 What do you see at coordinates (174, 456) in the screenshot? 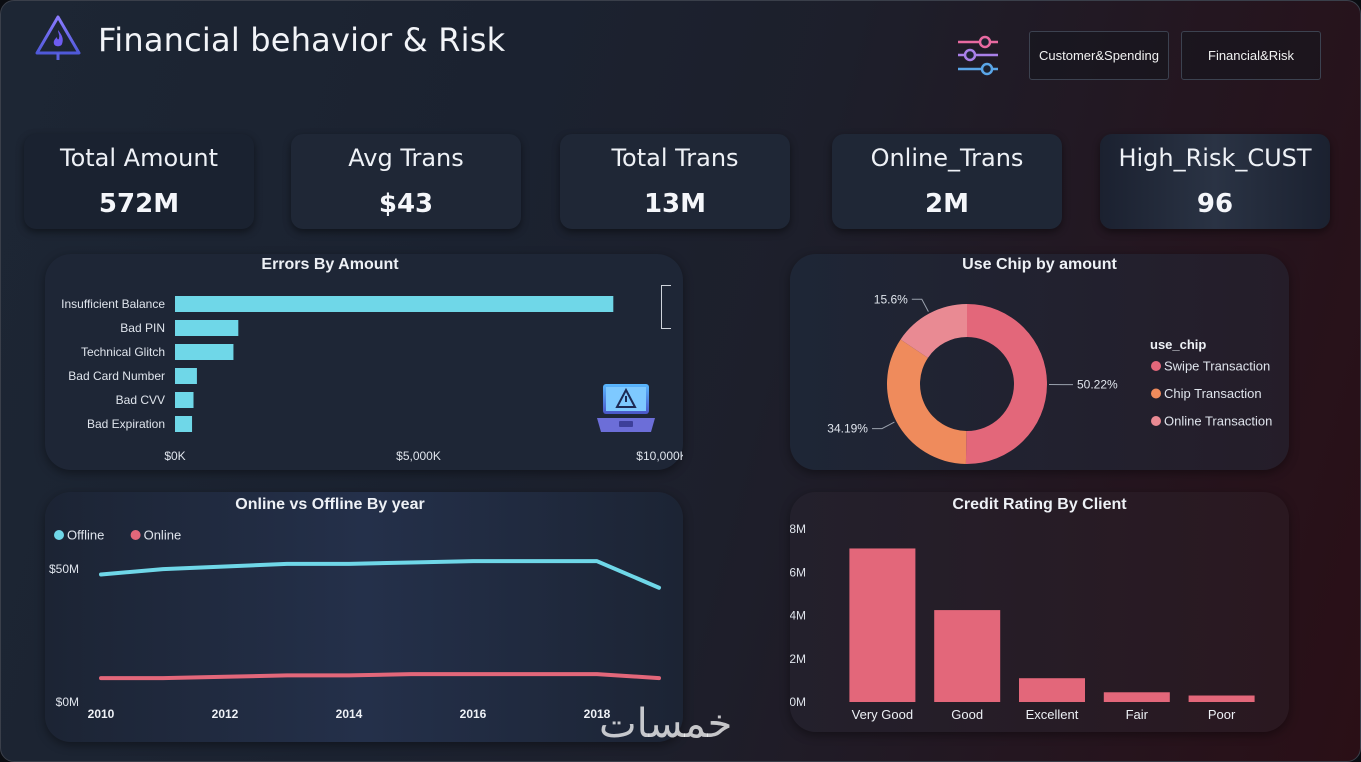
I see `x-tick-label: $0K` at bounding box center [174, 456].